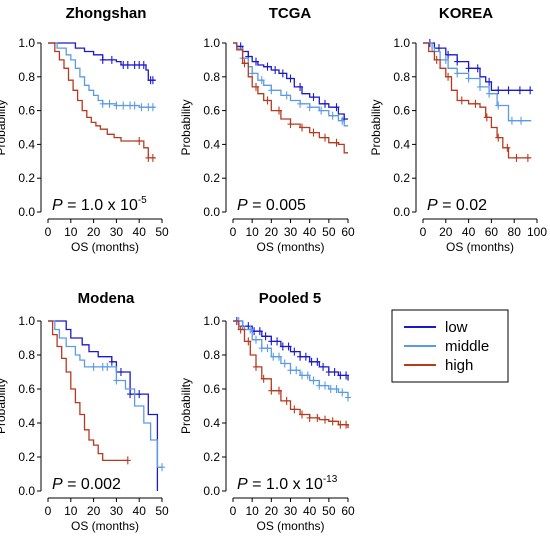  Describe the element at coordinates (459, 365) in the screenshot. I see `legend-label-high: high` at that location.